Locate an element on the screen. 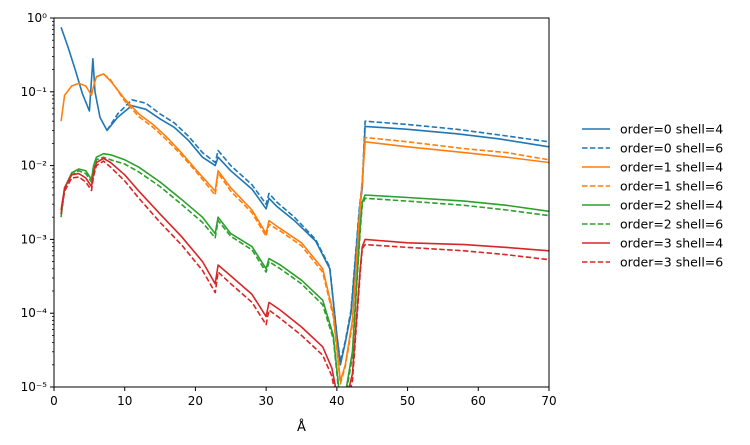  x-tick-label: 20 is located at coordinates (195, 401).